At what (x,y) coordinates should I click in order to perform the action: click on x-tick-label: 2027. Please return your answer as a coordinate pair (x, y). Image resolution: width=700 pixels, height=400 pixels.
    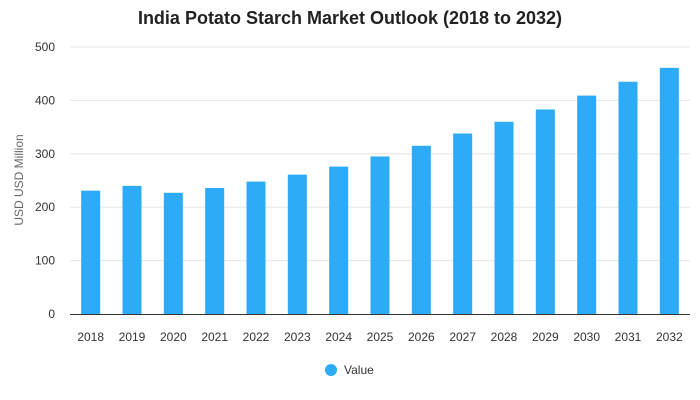
    Looking at the image, I should click on (462, 337).